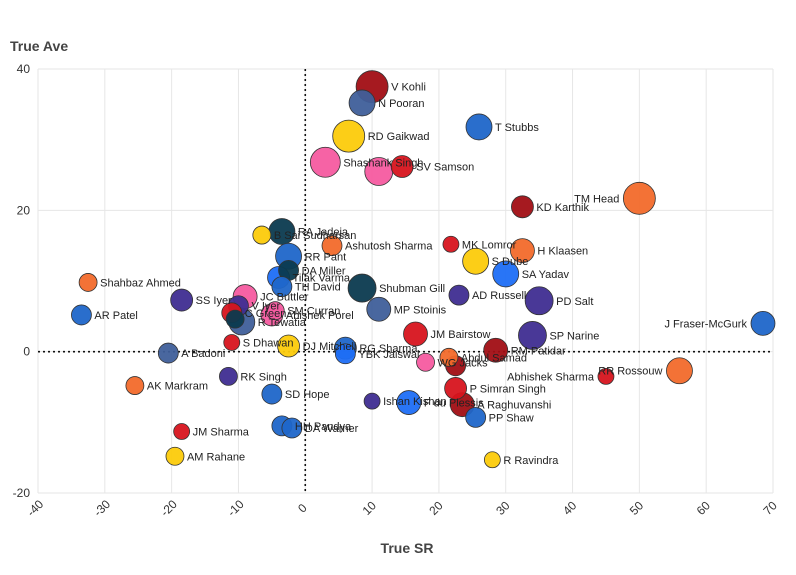 This screenshot has width=796, height=575. What do you see at coordinates (307, 395) in the screenshot?
I see `data-label: SD Hope` at bounding box center [307, 395].